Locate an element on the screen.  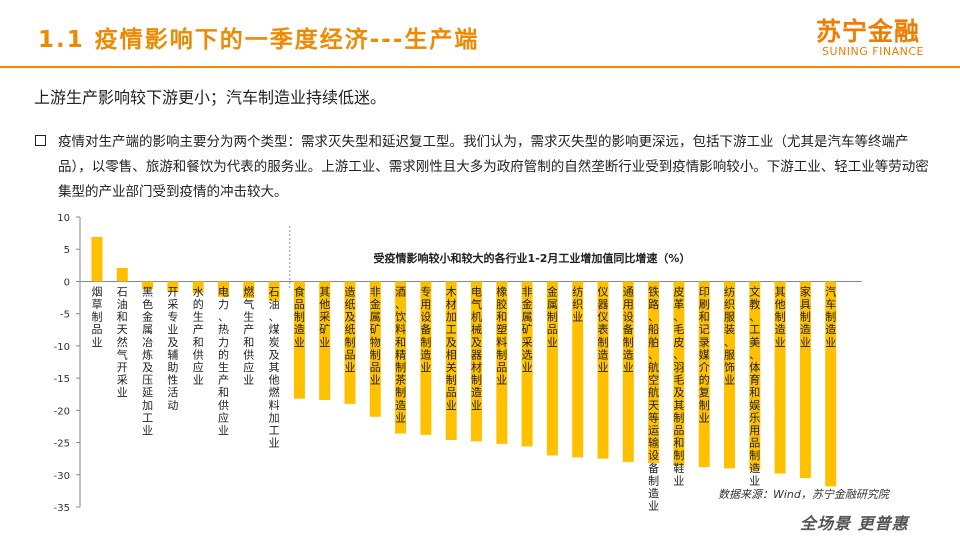
y-tick-label: 10 is located at coordinates (63, 218).